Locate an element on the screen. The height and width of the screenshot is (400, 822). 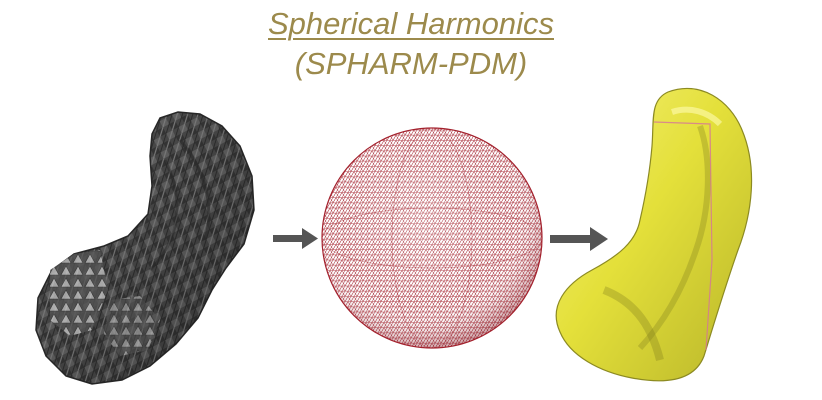
page-title: Spherical Harmonics is located at coordinates (411, 23).